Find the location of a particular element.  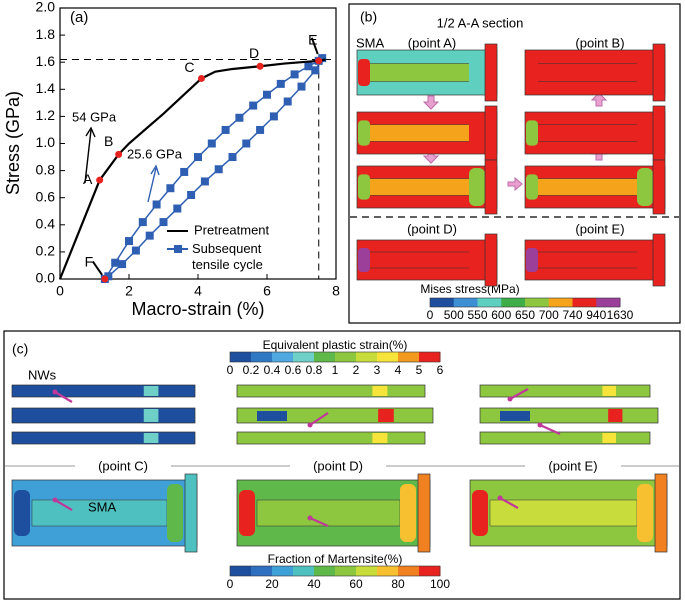

state-point-label: F is located at coordinates (89, 262).